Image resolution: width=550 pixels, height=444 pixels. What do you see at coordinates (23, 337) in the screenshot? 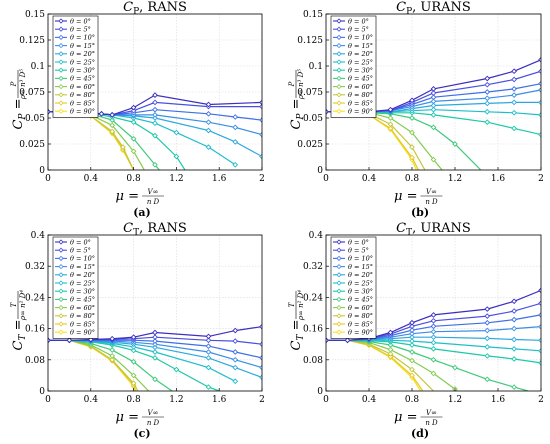
I see `y-label-sub: T` at bounding box center [23, 337].